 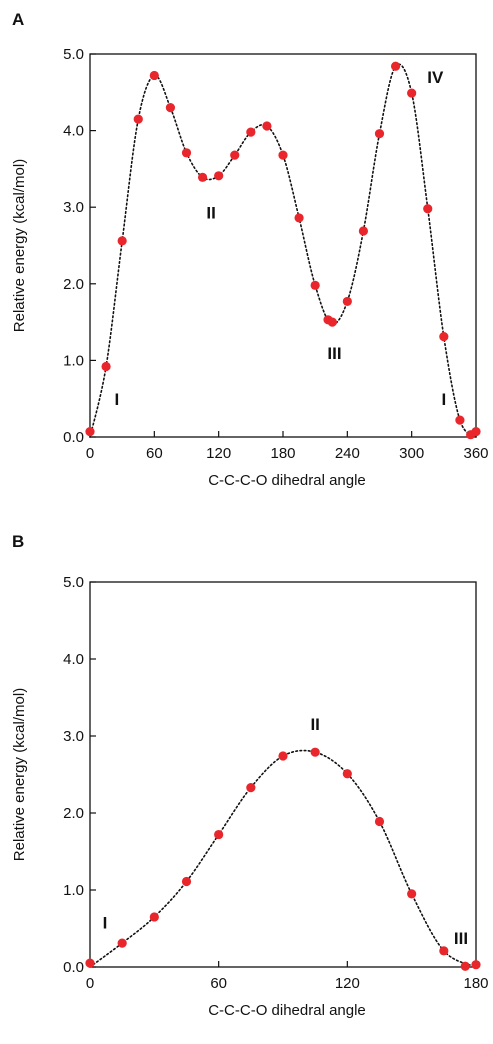 I want to click on chart-b-annotation-label: III, so click(x=461, y=938).